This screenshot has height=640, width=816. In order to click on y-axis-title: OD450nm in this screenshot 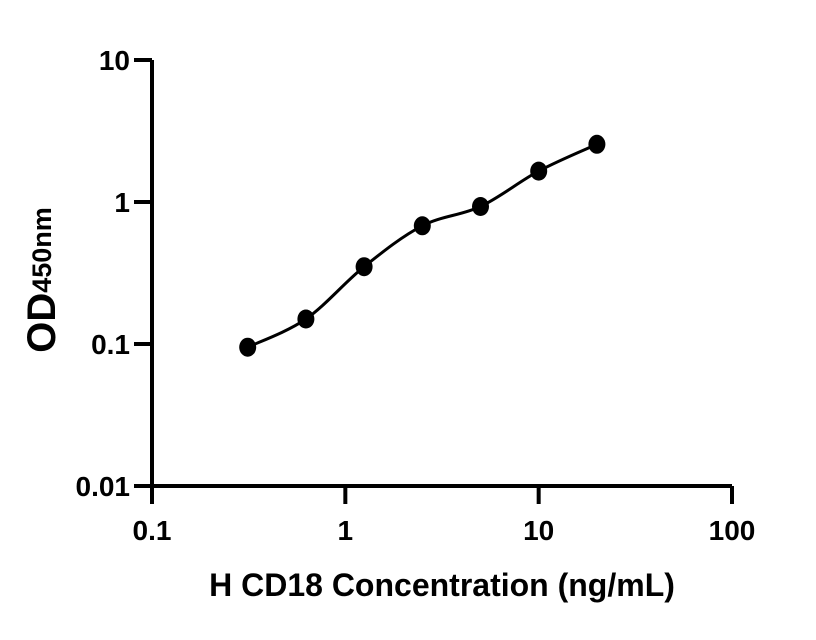, I will do `click(42, 280)`.